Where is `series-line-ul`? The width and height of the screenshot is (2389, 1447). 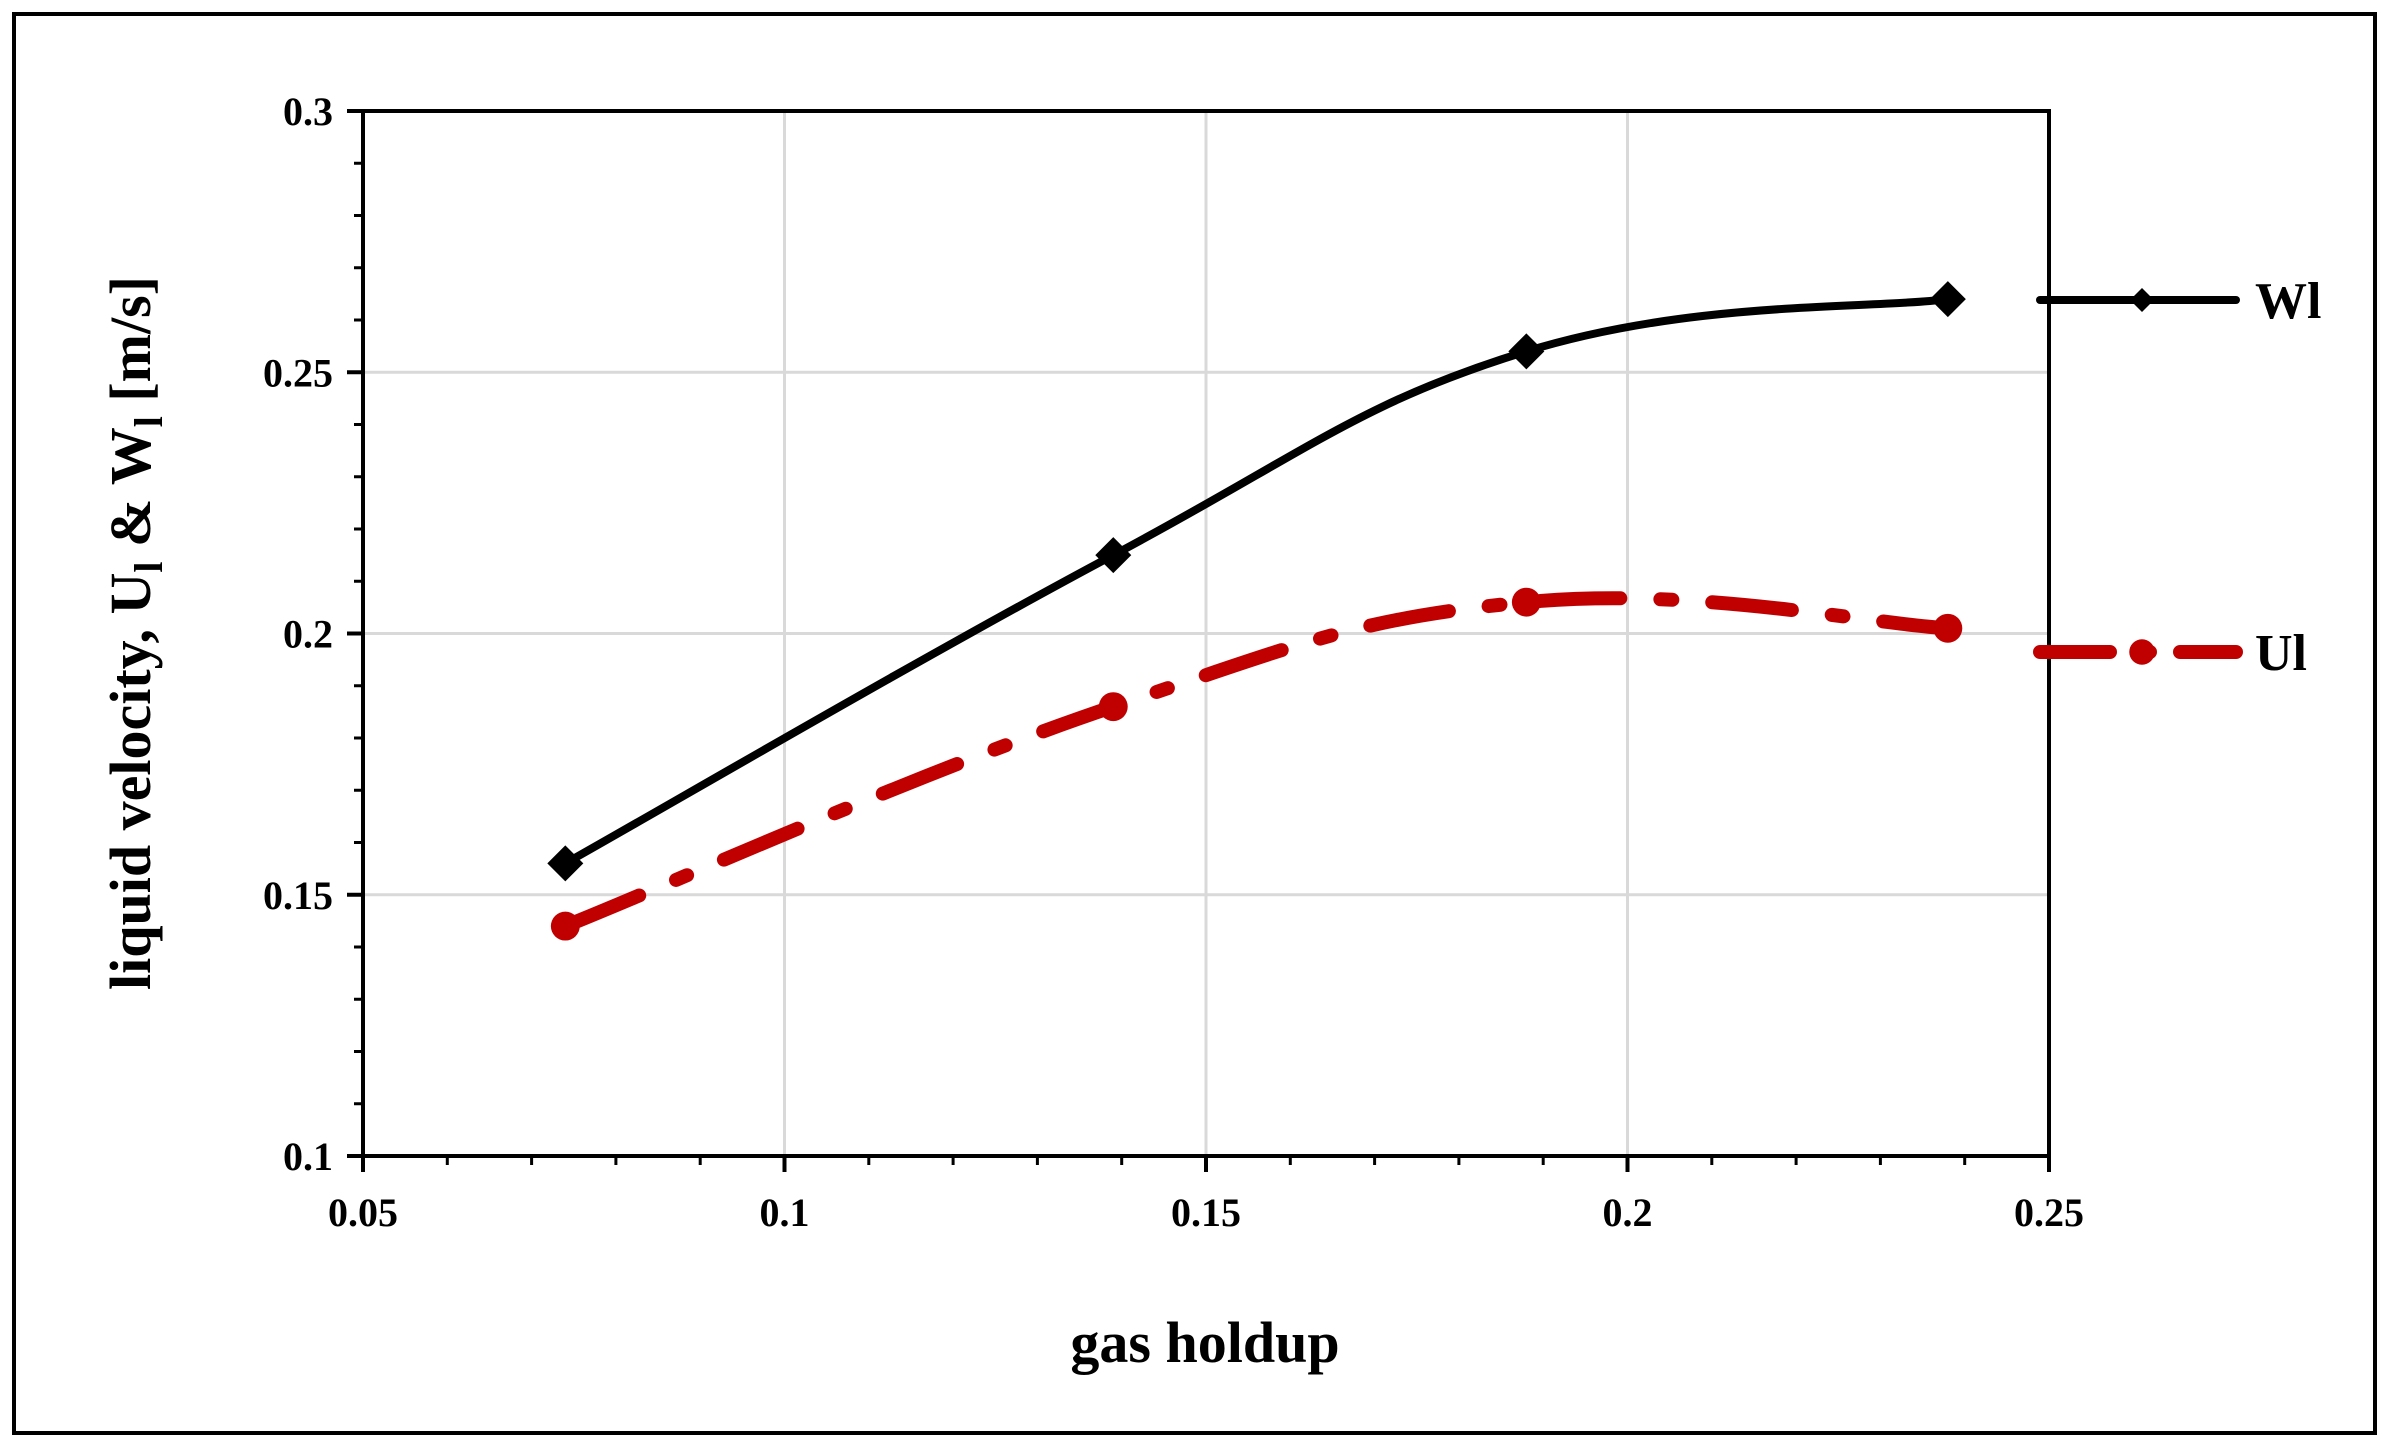
series-line-ul is located at coordinates (1256, 762).